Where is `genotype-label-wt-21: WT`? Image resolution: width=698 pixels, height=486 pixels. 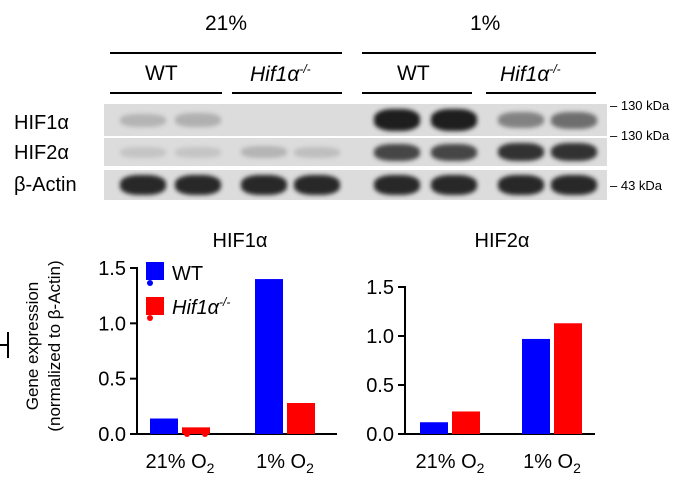
genotype-label-wt-21: WT is located at coordinates (161, 73).